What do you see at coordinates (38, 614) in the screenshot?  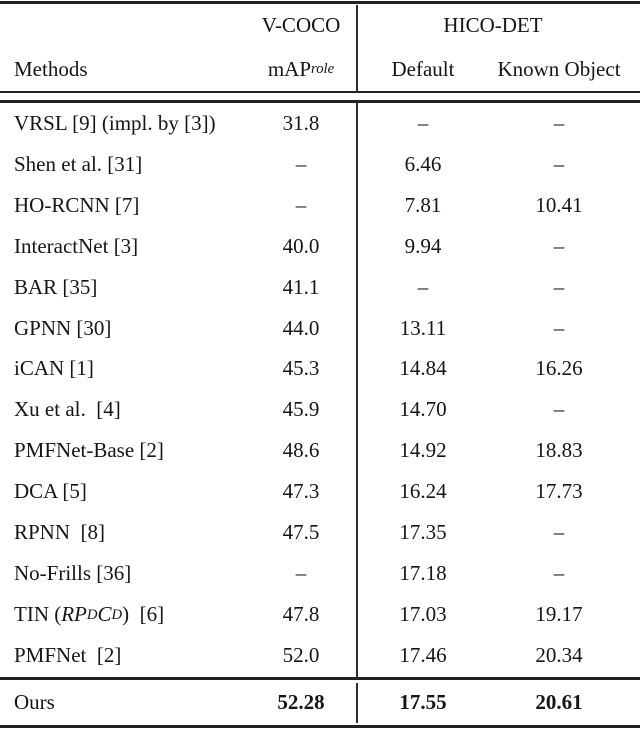 I see `method-name-part: TIN (` at bounding box center [38, 614].